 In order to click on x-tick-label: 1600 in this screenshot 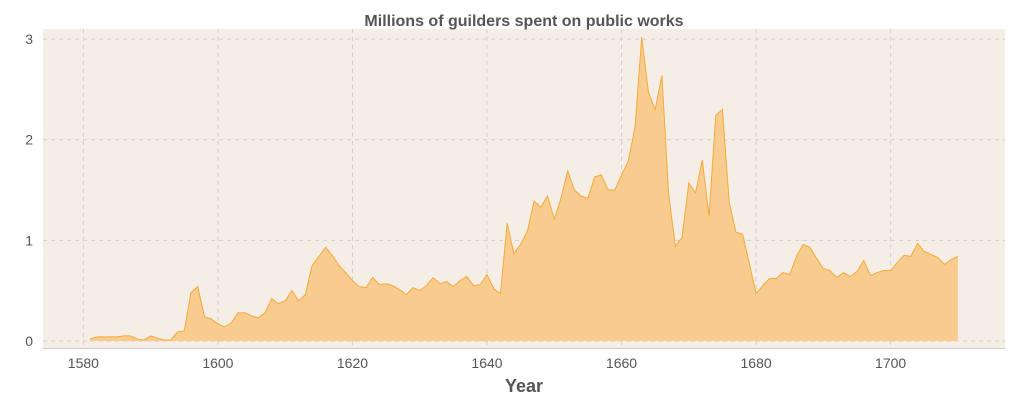, I will do `click(217, 363)`.